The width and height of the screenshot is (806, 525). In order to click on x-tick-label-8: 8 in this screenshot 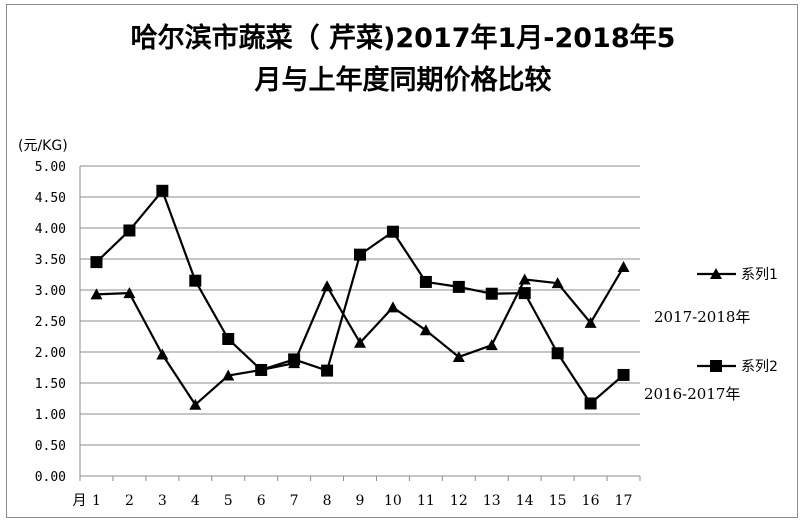, I will do `click(327, 501)`.